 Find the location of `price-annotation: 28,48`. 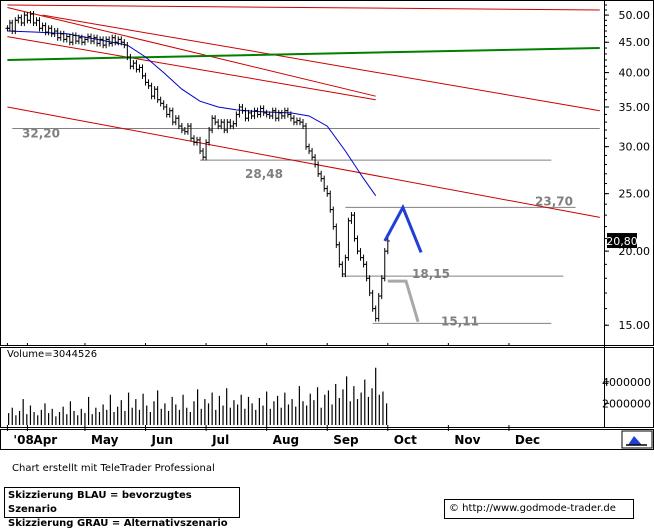

price-annotation: 28,48 is located at coordinates (264, 174).